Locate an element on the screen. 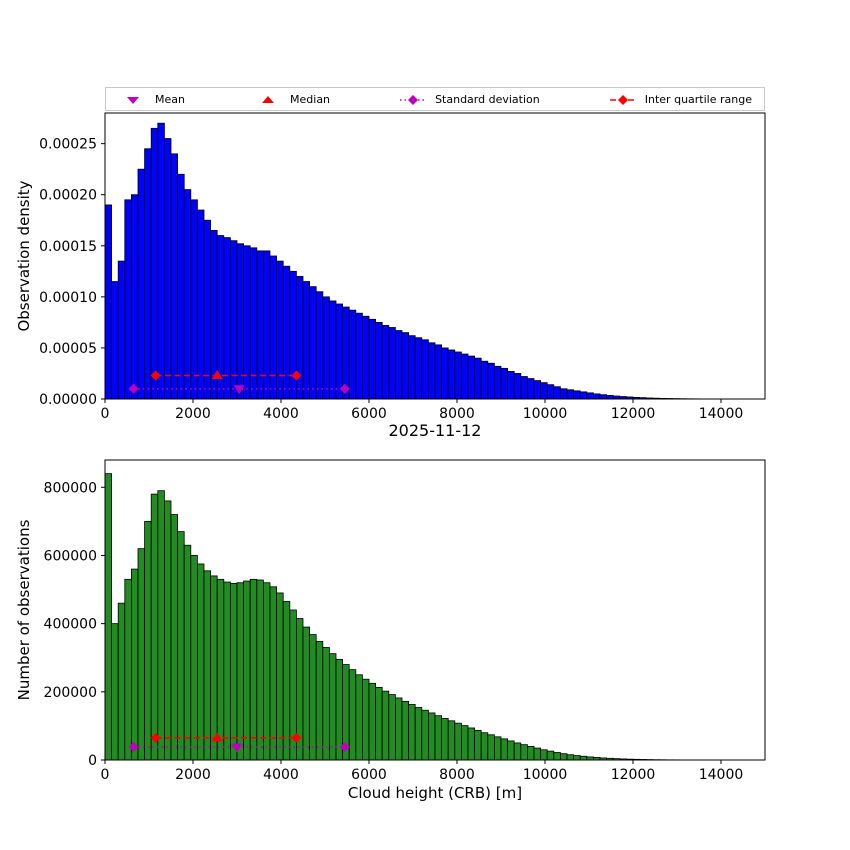  diamond-dotted-line-icon is located at coordinates (413, 100).